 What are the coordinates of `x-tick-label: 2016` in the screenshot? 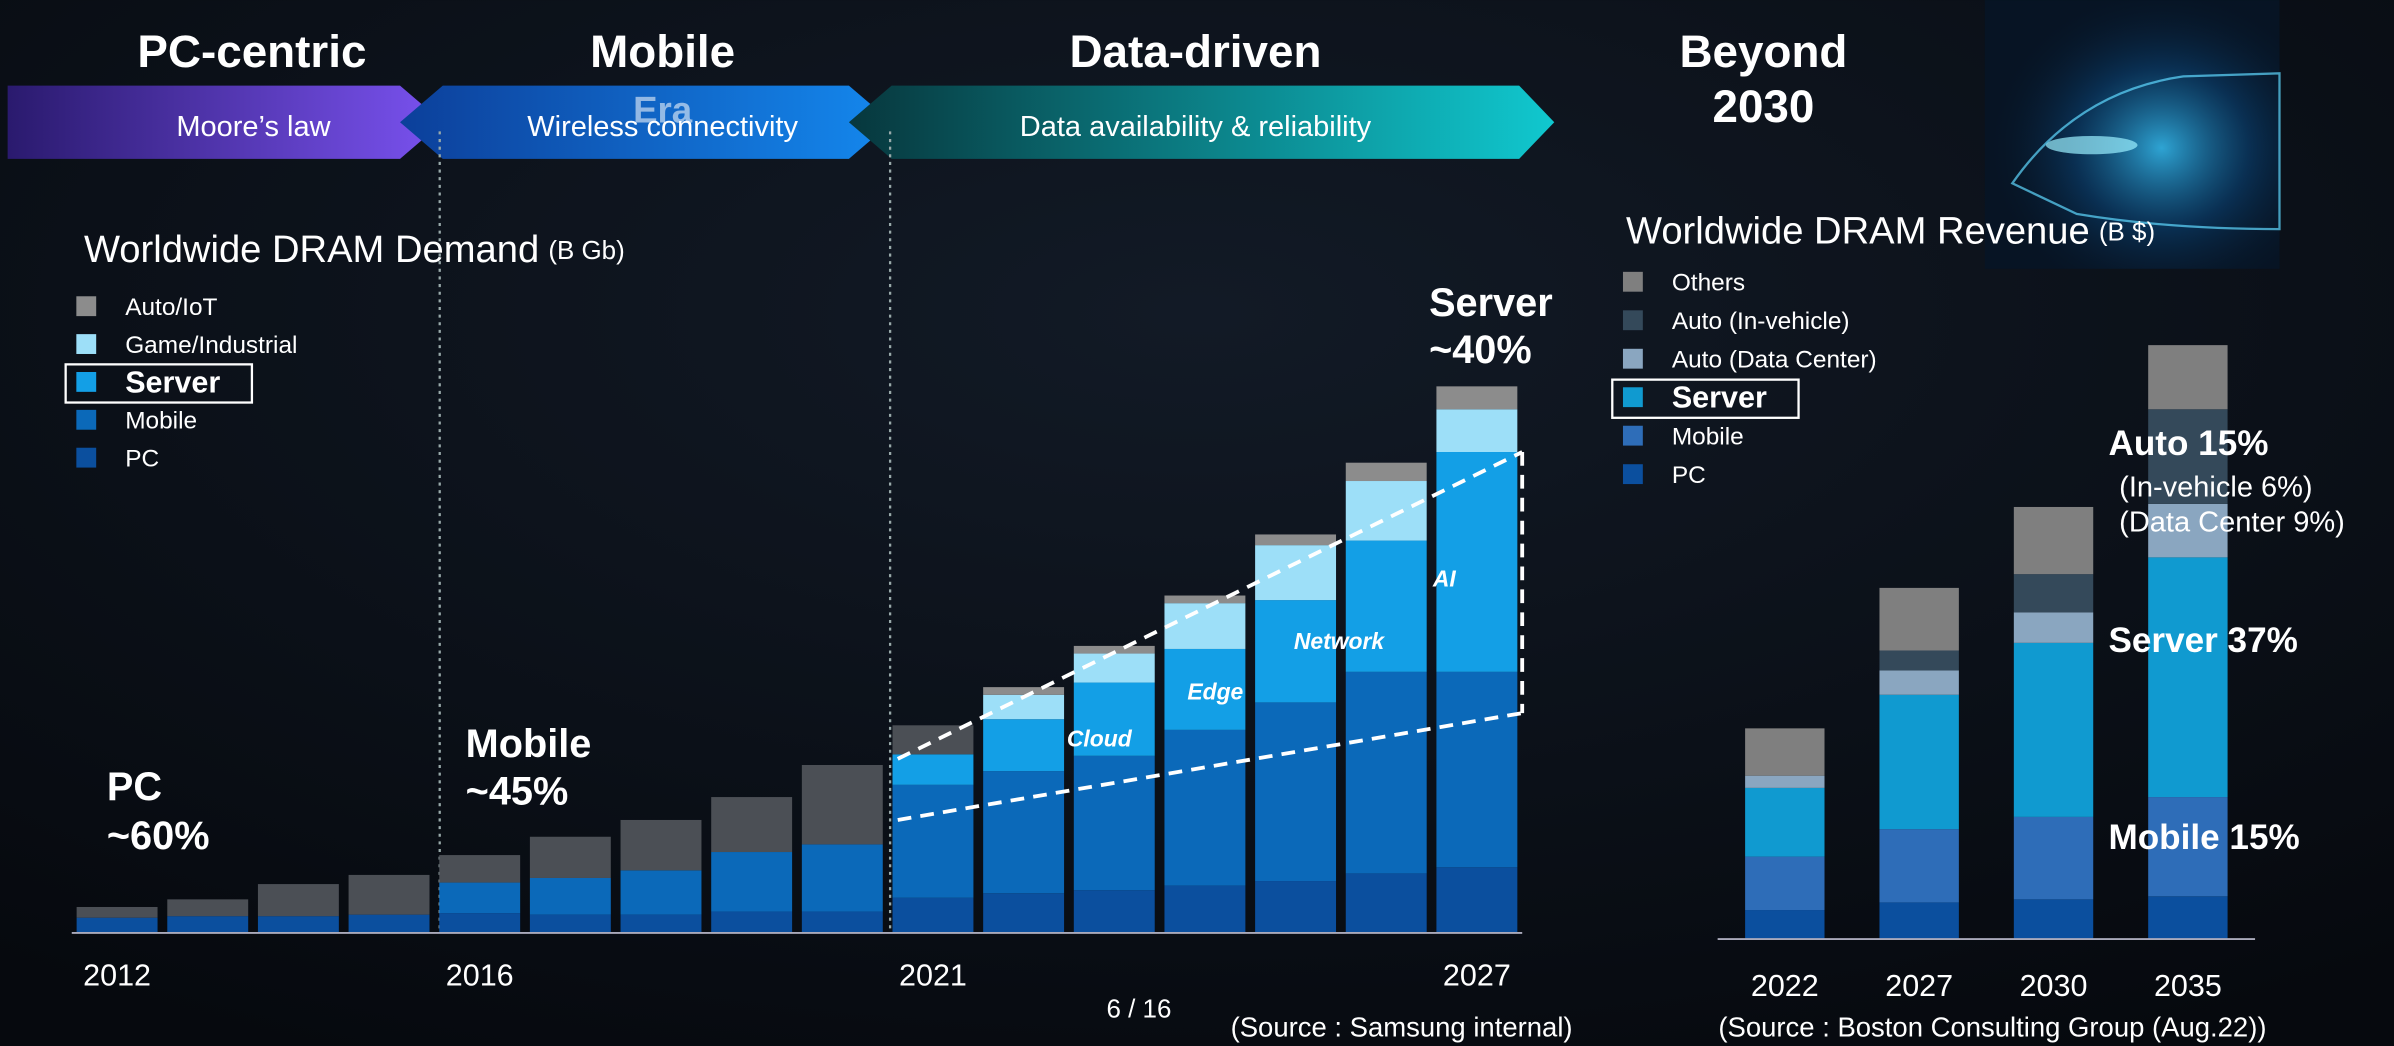 It's located at (480, 975).